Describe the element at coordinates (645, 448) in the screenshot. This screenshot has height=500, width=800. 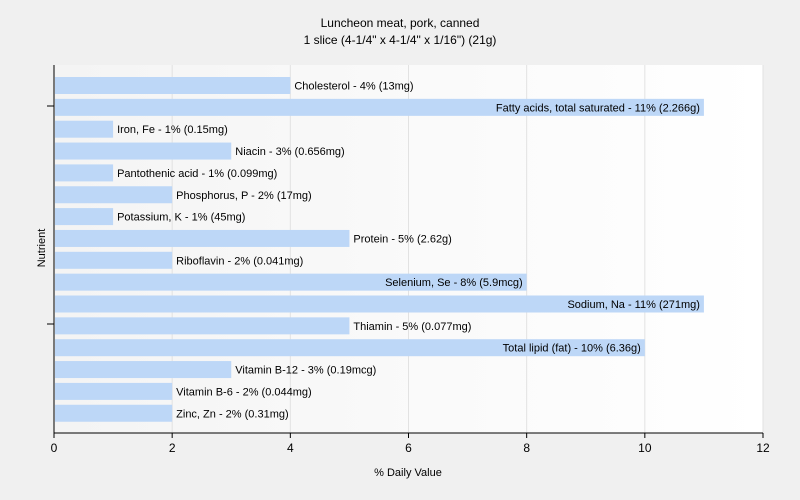
I see `x-tick-label: 10` at that location.